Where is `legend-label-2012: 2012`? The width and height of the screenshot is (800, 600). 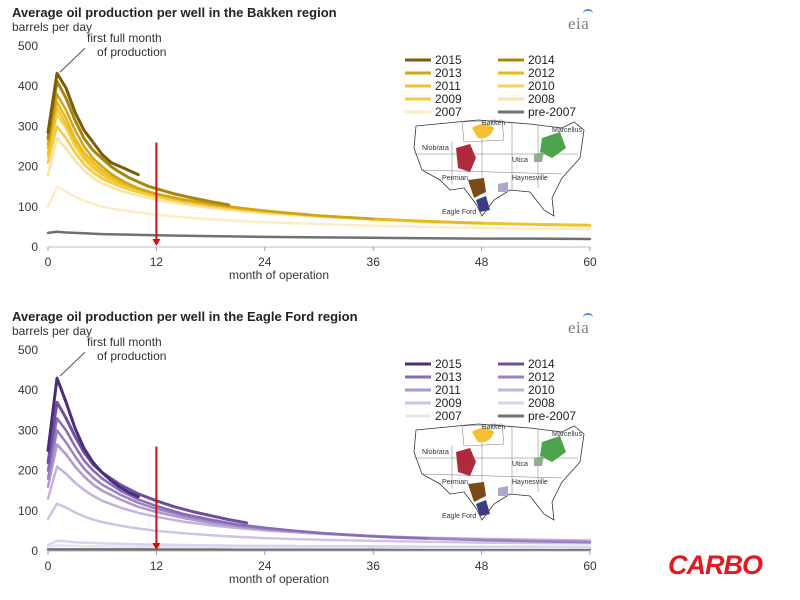 legend-label-2012: 2012 is located at coordinates (541, 73).